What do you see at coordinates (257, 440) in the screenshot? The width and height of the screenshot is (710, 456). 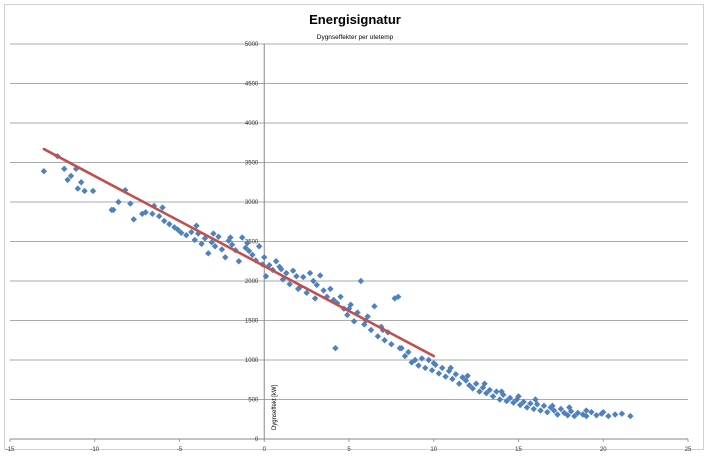 I see `y-tick-label: 0` at bounding box center [257, 440].